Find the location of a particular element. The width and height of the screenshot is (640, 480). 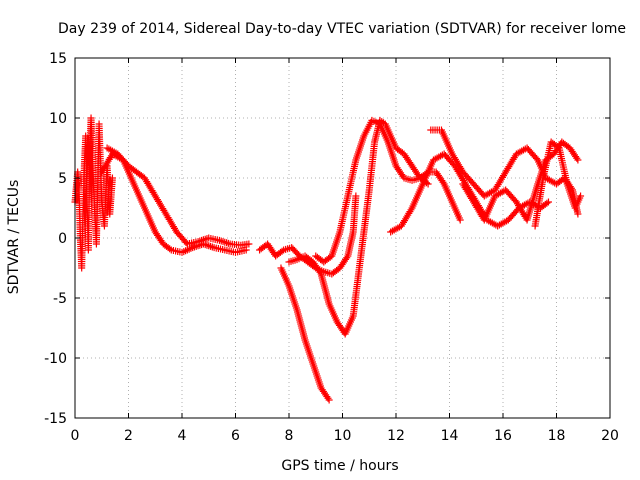

y-tick-label: -5 is located at coordinates (60, 299).